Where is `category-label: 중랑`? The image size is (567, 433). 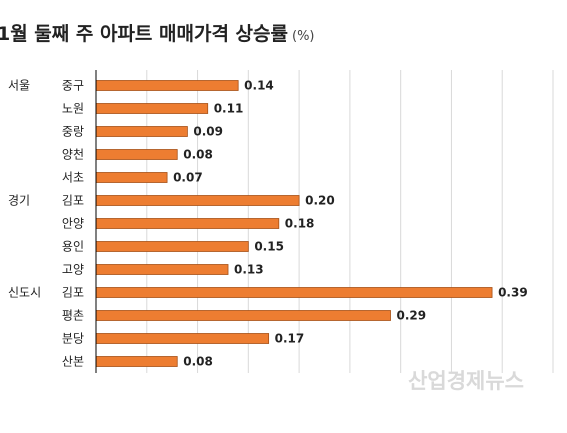 category-label: 중랑 is located at coordinates (73, 132).